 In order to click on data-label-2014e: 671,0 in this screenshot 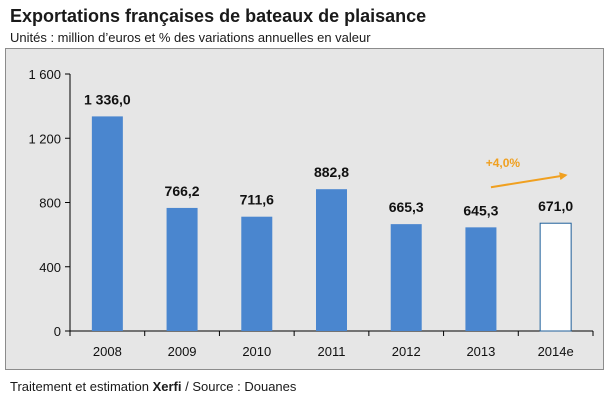, I will do `click(555, 206)`.